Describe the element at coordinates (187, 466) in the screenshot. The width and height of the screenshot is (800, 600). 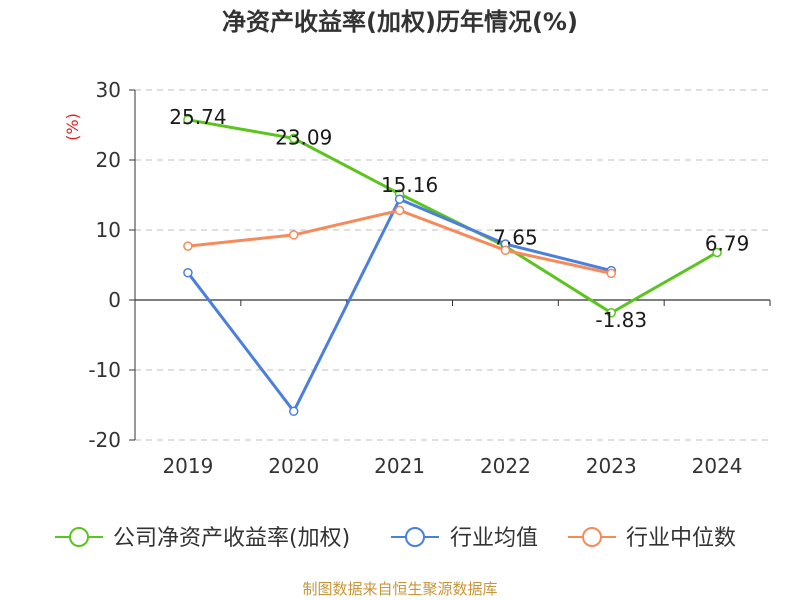
I see `x-tick-label: 2019` at that location.